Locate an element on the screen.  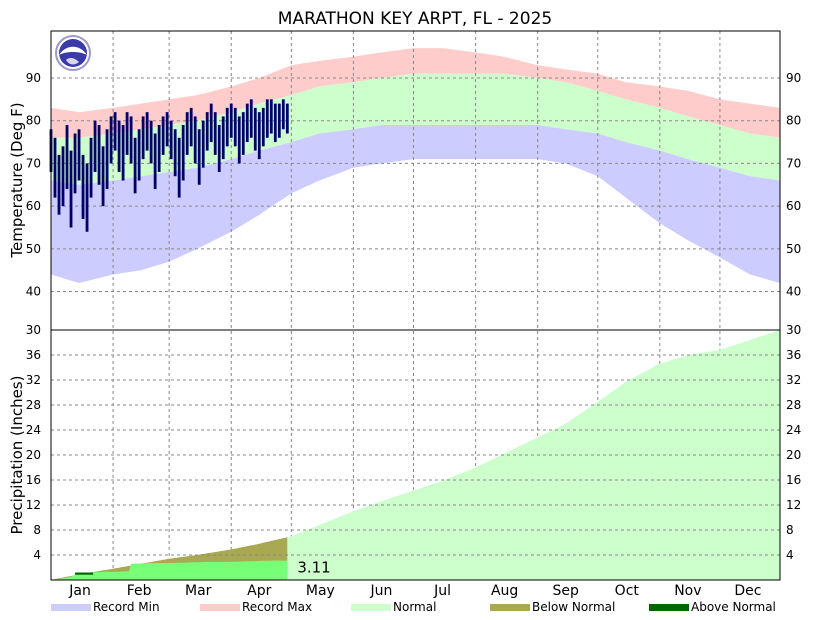
legend-label: Record Min is located at coordinates (126, 607).